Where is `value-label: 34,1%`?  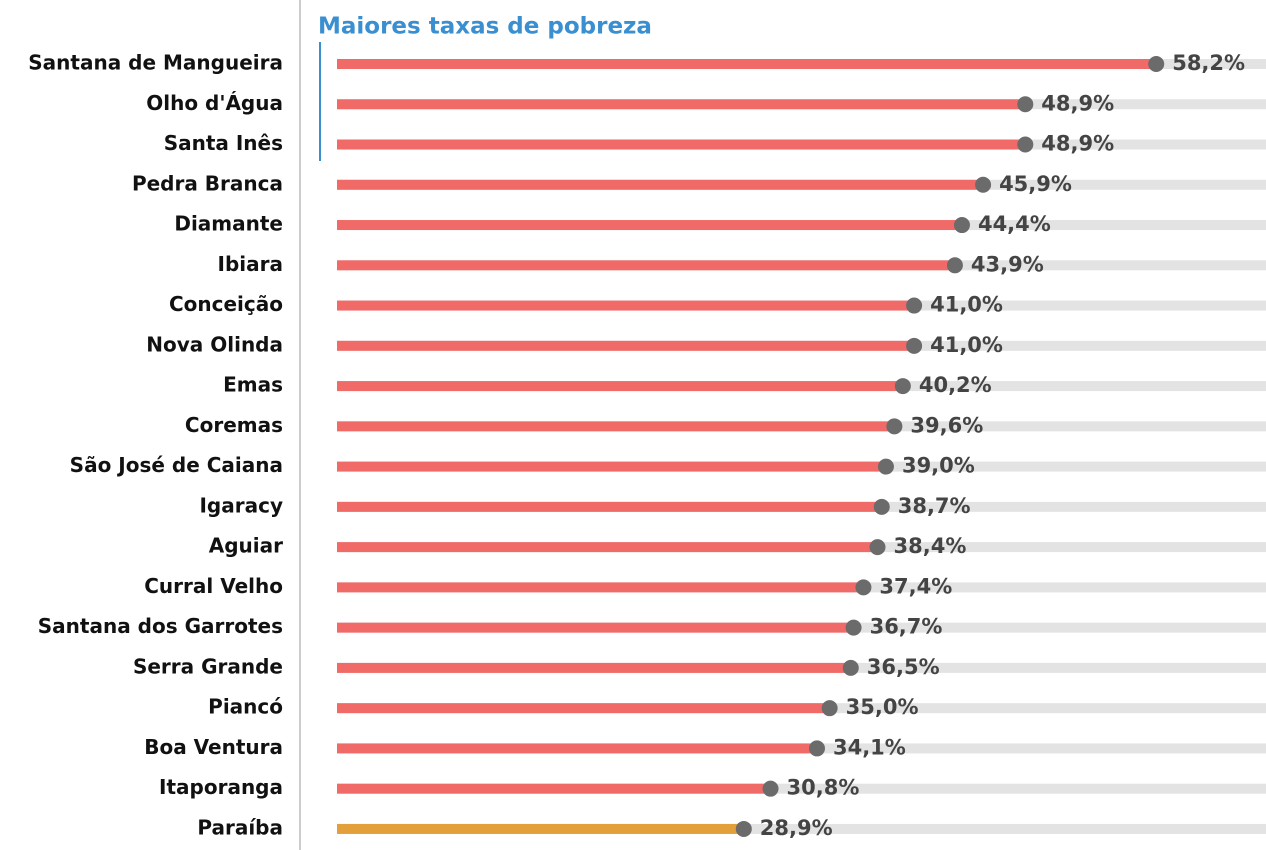
value-label: 34,1% is located at coordinates (869, 747).